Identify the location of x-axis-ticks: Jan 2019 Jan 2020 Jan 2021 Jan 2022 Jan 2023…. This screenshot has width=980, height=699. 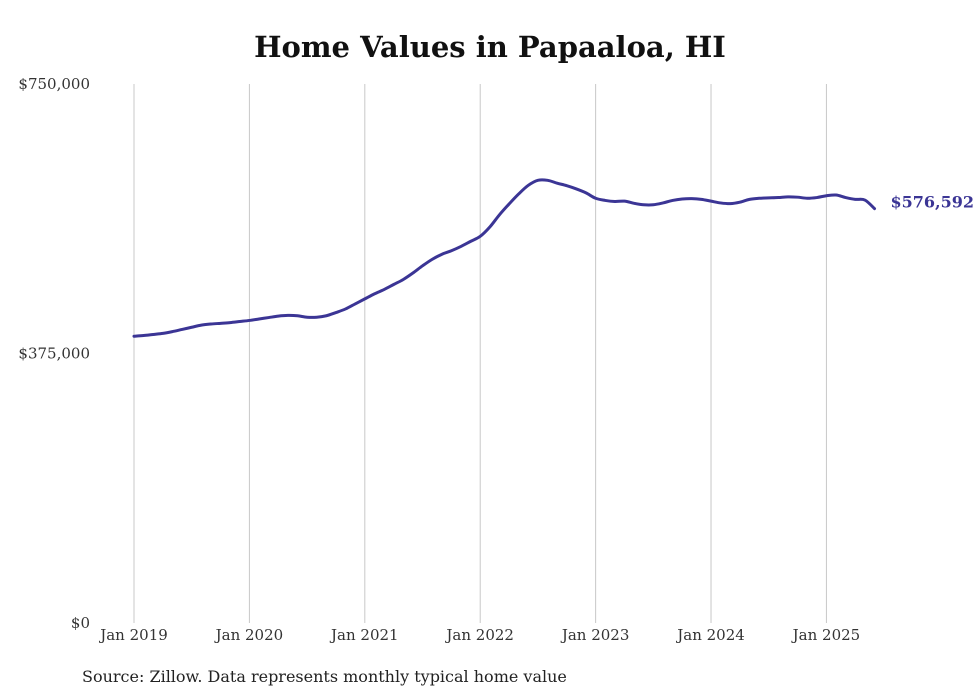
(479, 635).